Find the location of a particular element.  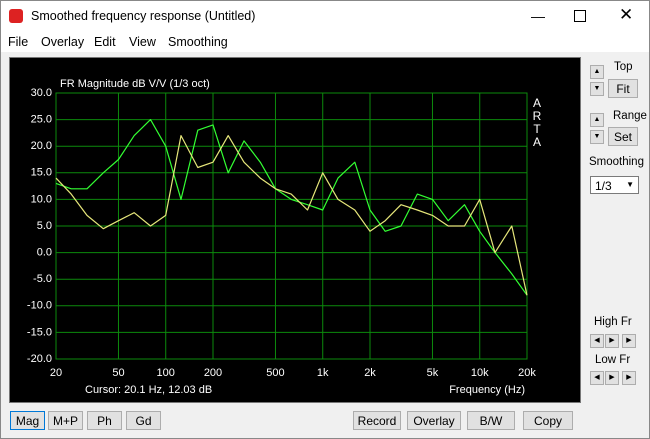

x-tick-label: 20 is located at coordinates (56, 373).